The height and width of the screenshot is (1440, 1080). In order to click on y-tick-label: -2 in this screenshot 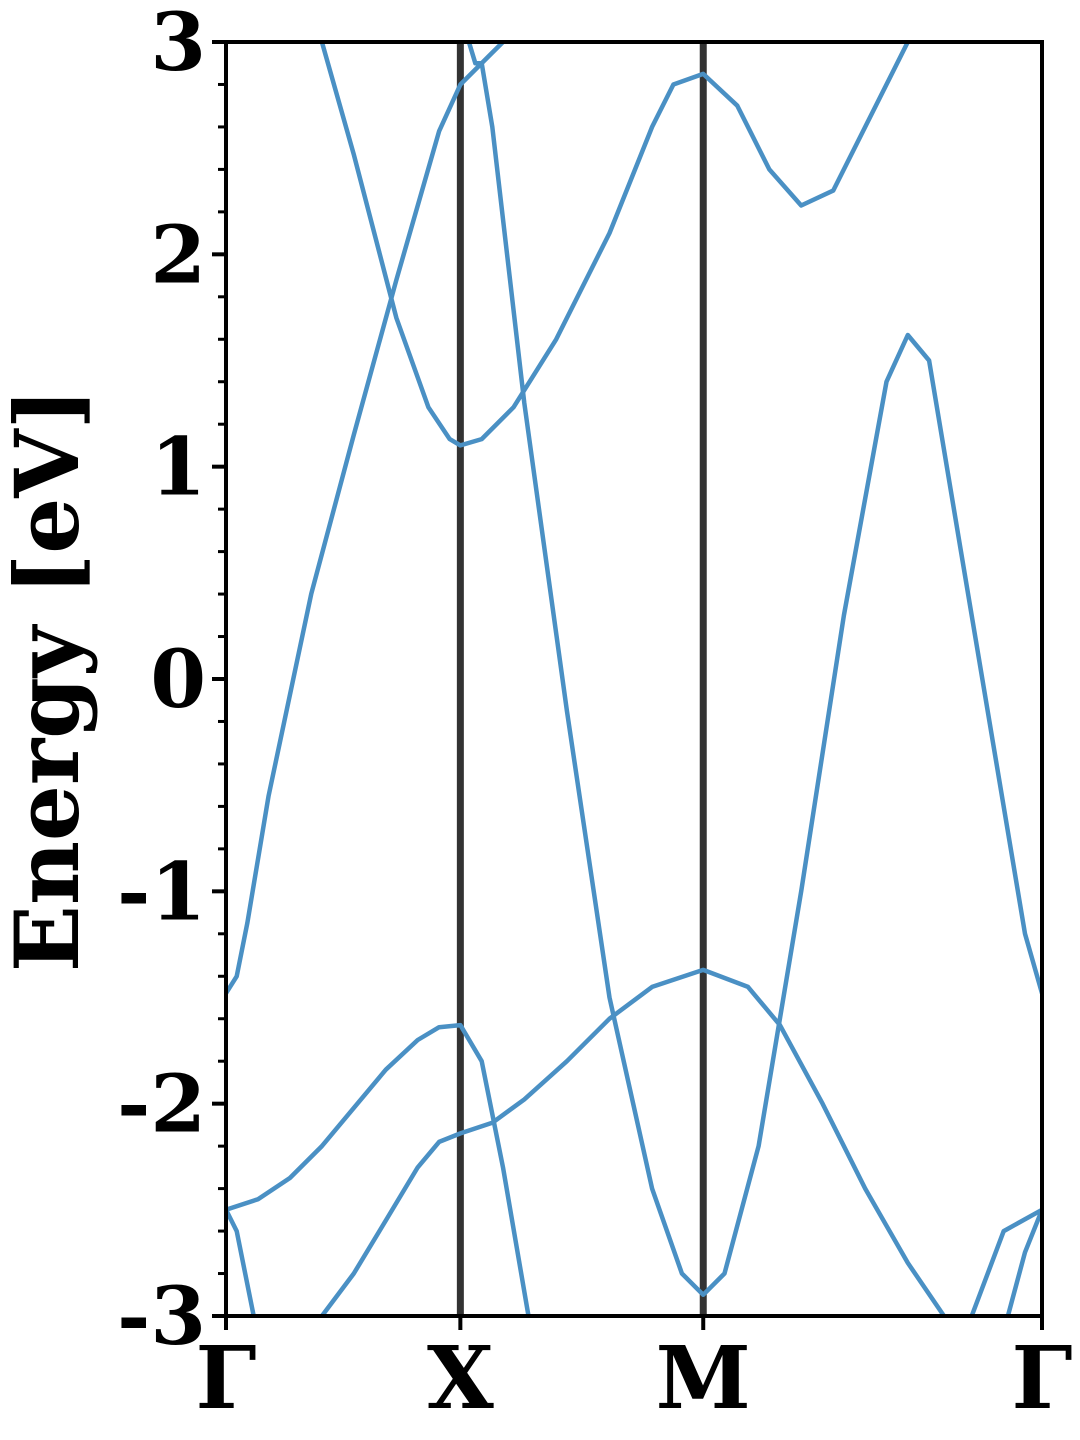, I will do `click(161, 1104)`.